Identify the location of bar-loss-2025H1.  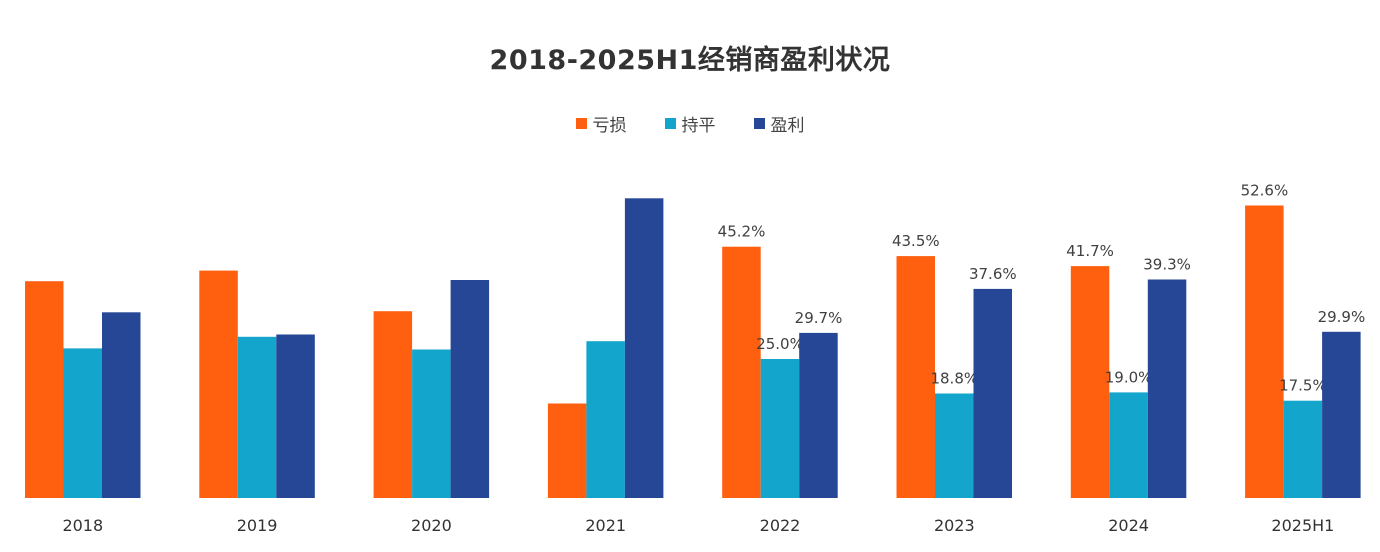
(1264, 351).